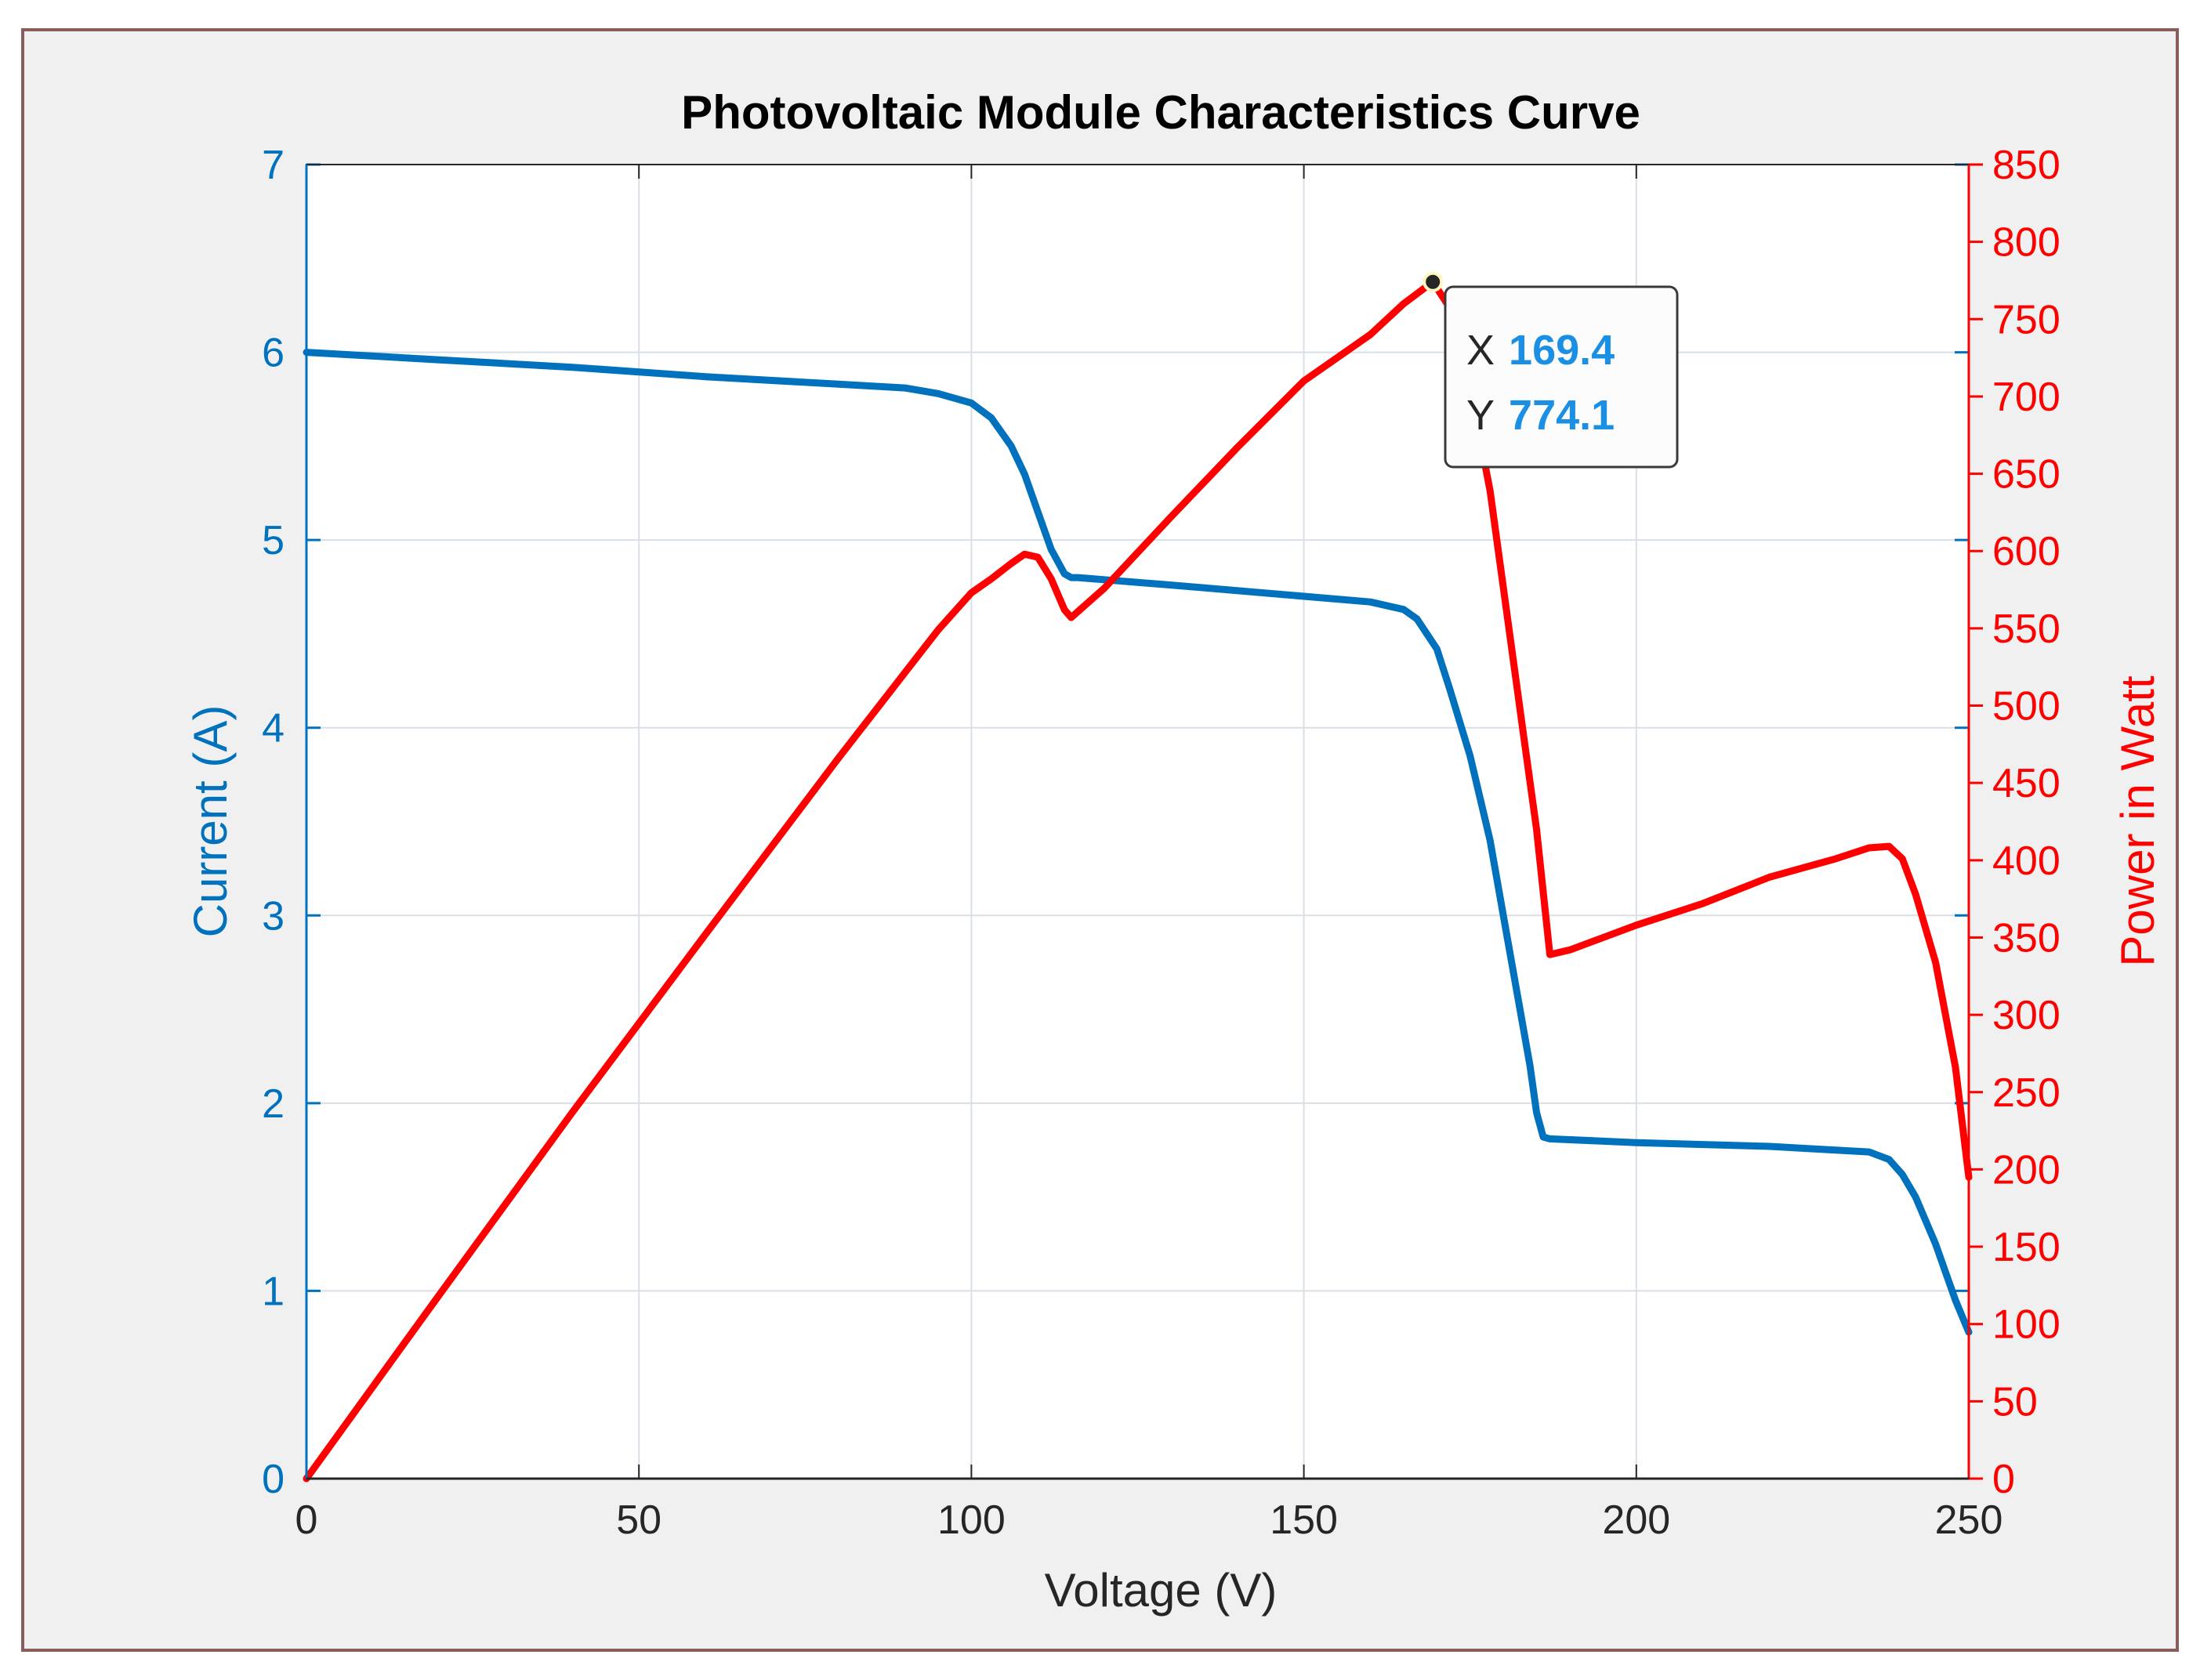  Describe the element at coordinates (273, 540) in the screenshot. I see `left-y-tick-label: 5` at that location.